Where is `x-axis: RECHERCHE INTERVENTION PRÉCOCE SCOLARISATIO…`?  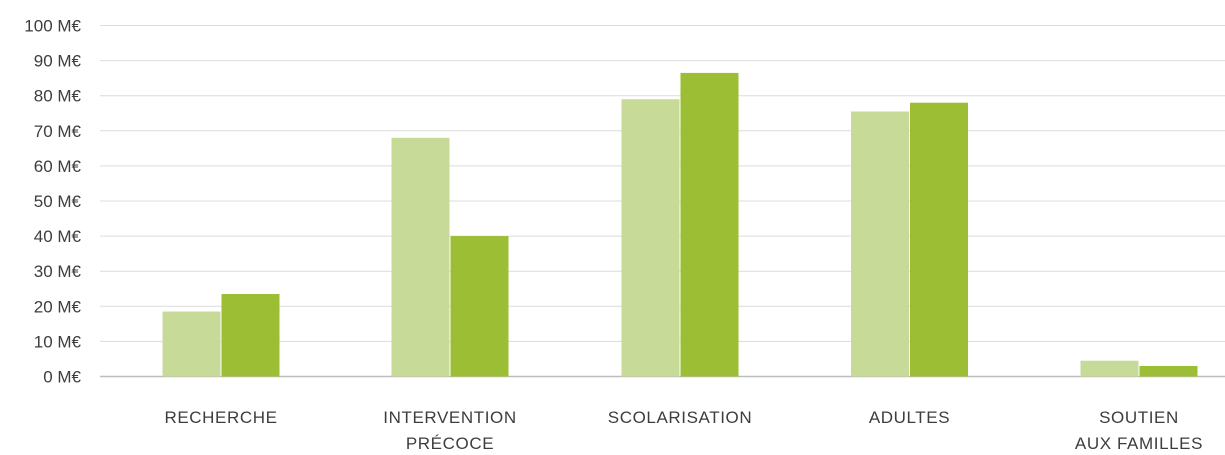
x-axis: RECHERCHE INTERVENTION PRÉCOCE SCOLARISATIO… is located at coordinates (683, 430).